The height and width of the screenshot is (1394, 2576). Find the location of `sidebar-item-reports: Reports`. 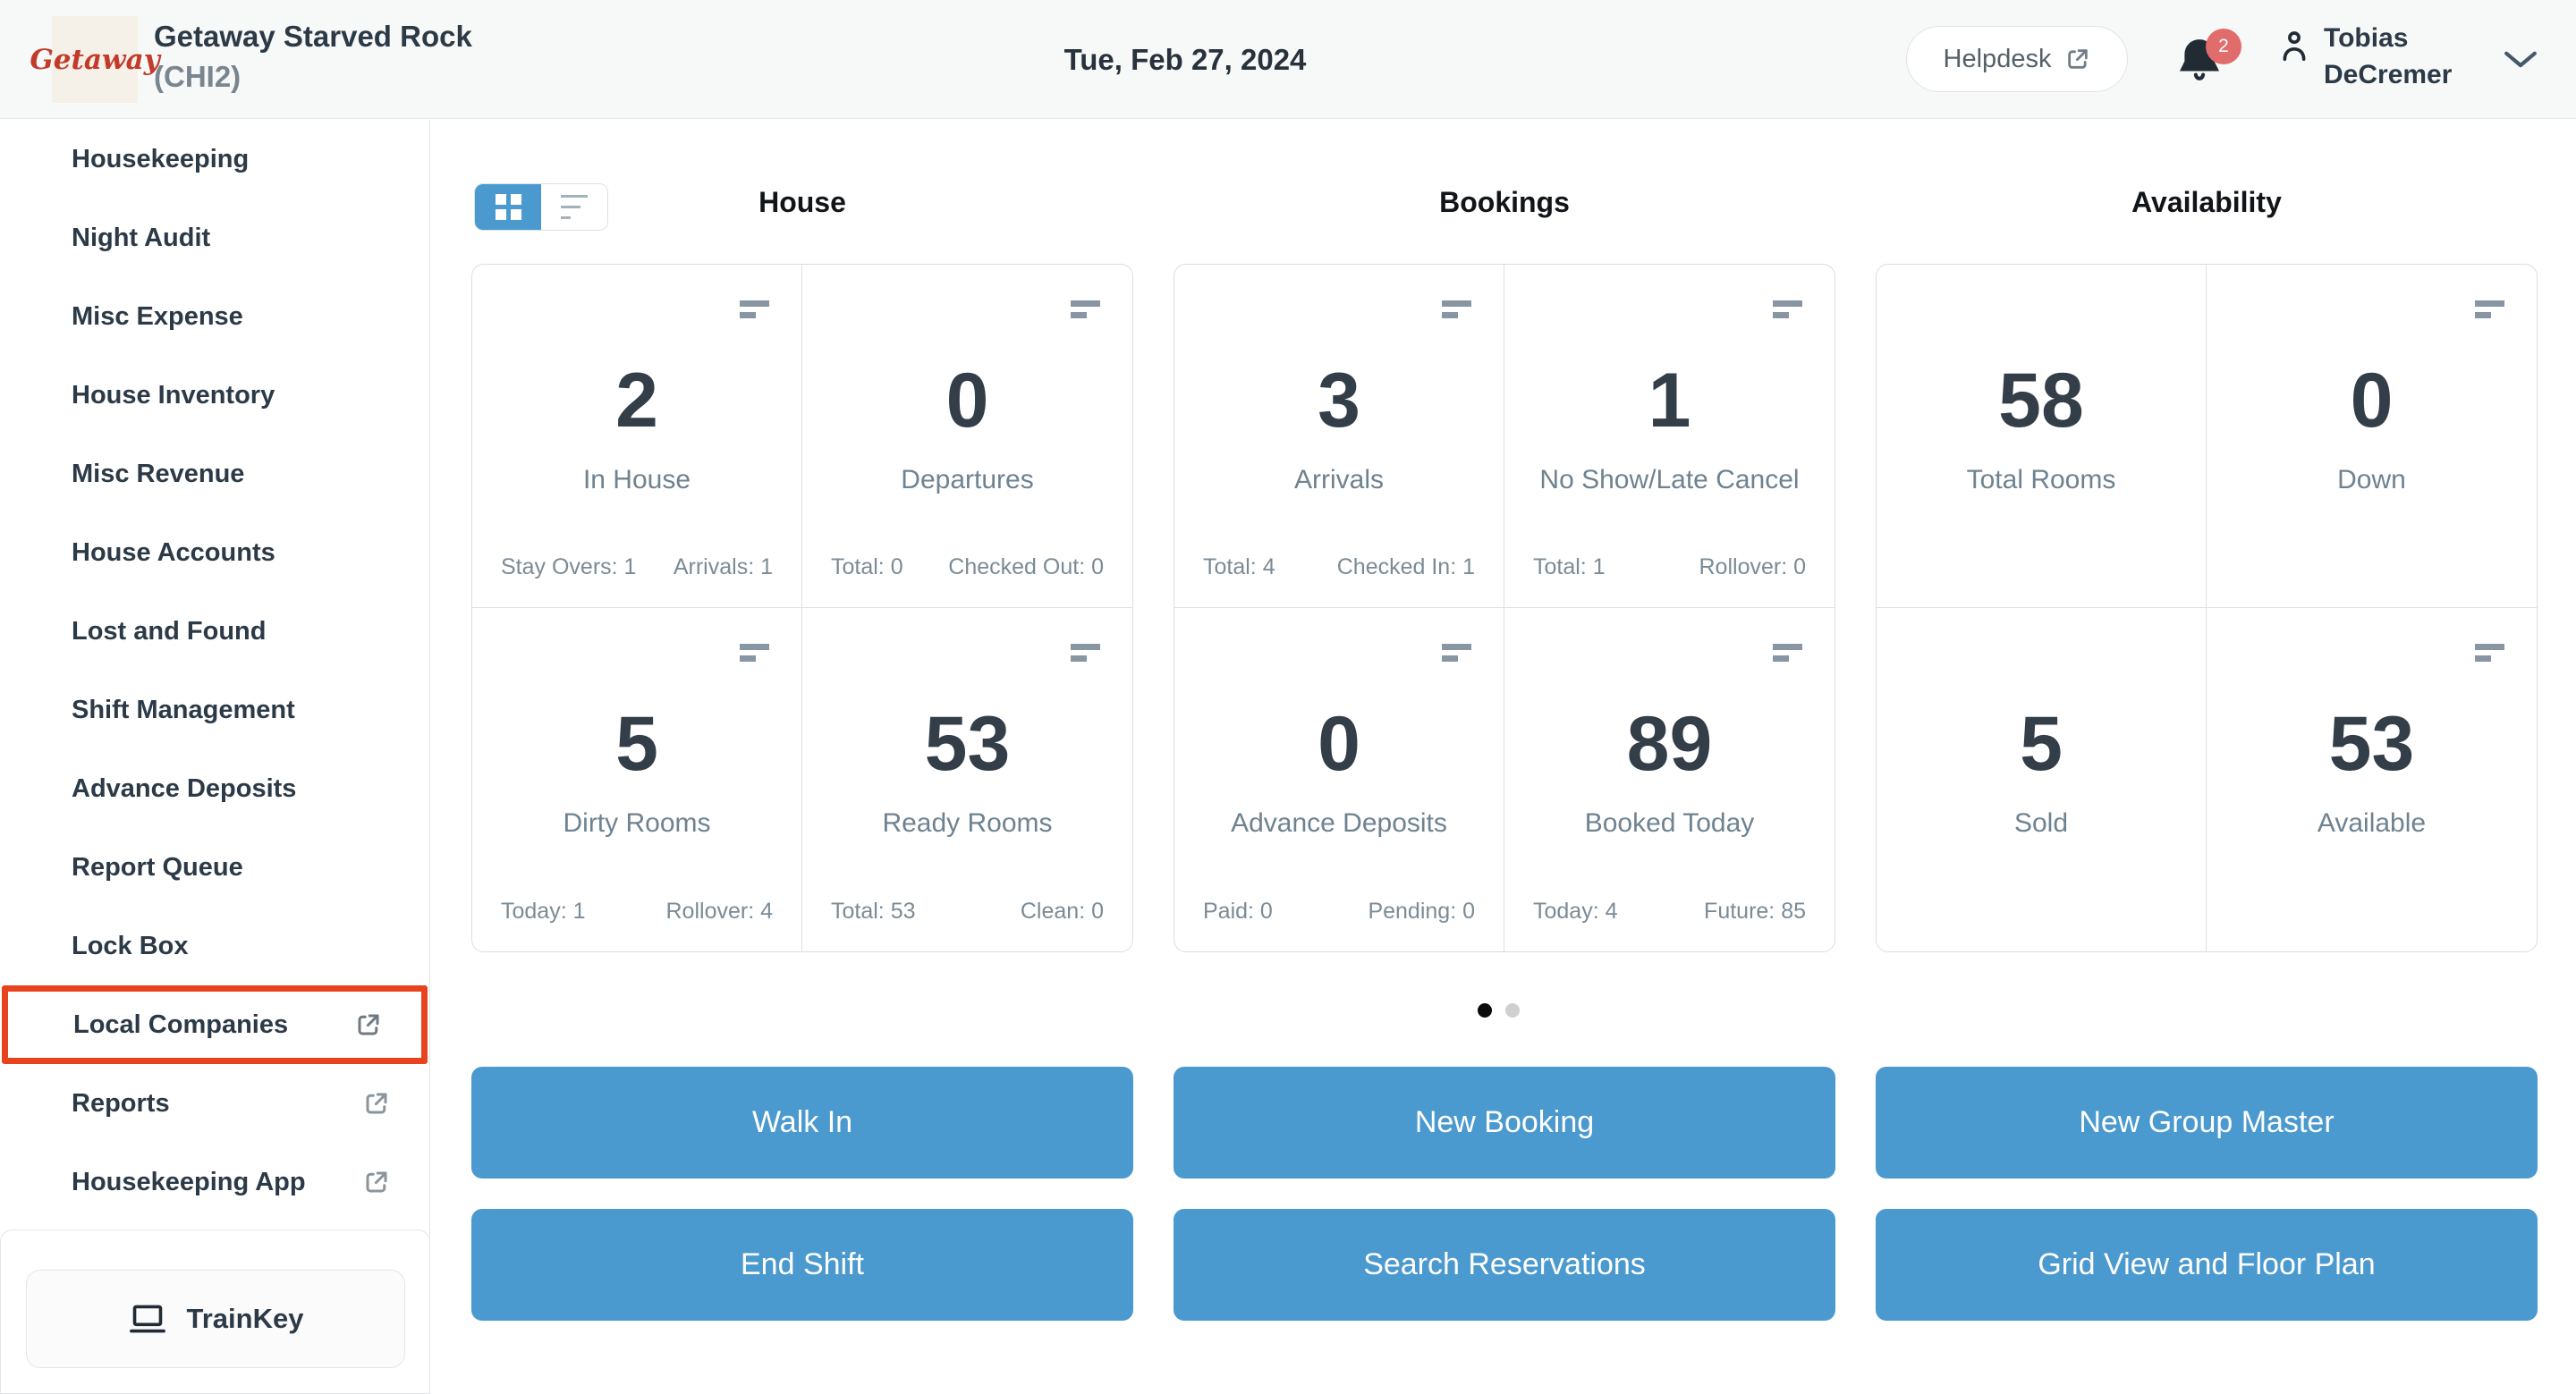

sidebar-item-reports: Reports is located at coordinates (214, 1103).